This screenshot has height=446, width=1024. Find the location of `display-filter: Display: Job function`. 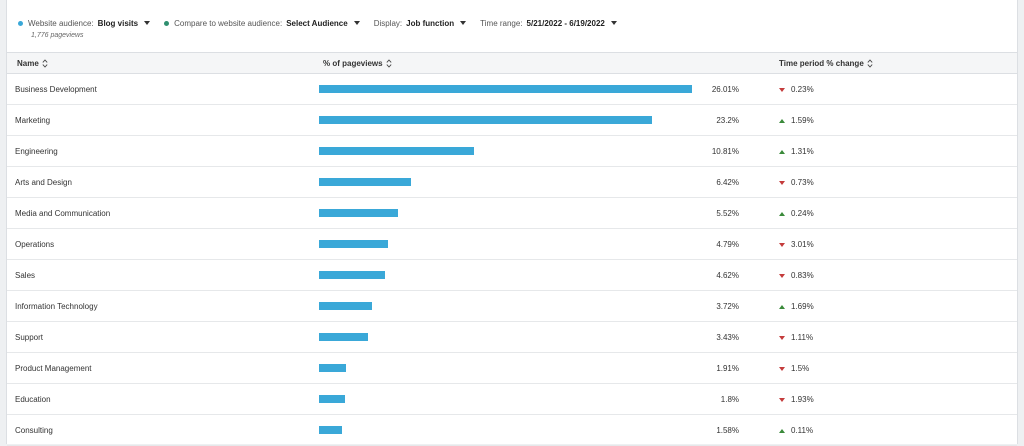

display-filter: Display: Job function is located at coordinates (420, 23).